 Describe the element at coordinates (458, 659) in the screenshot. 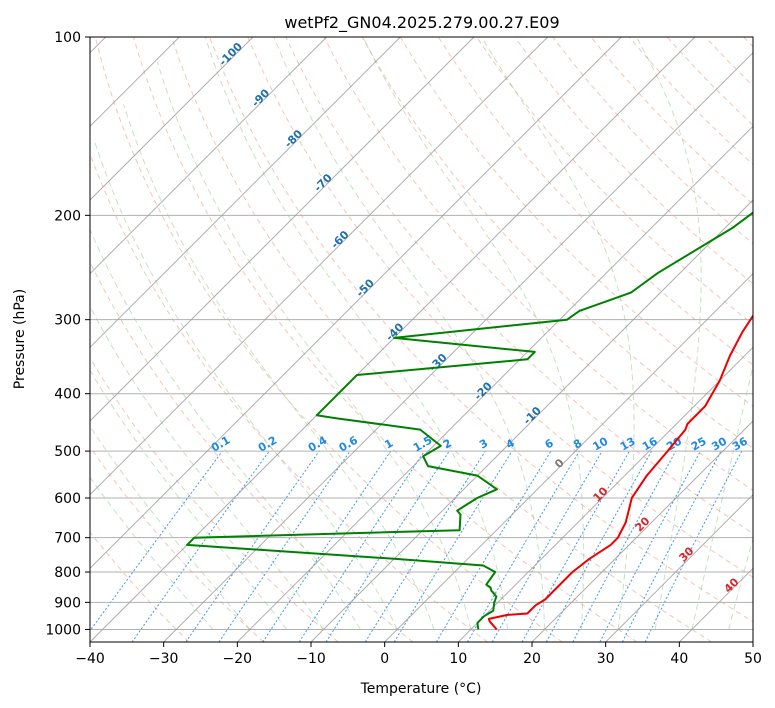

I see `x-tick-label: 10` at that location.